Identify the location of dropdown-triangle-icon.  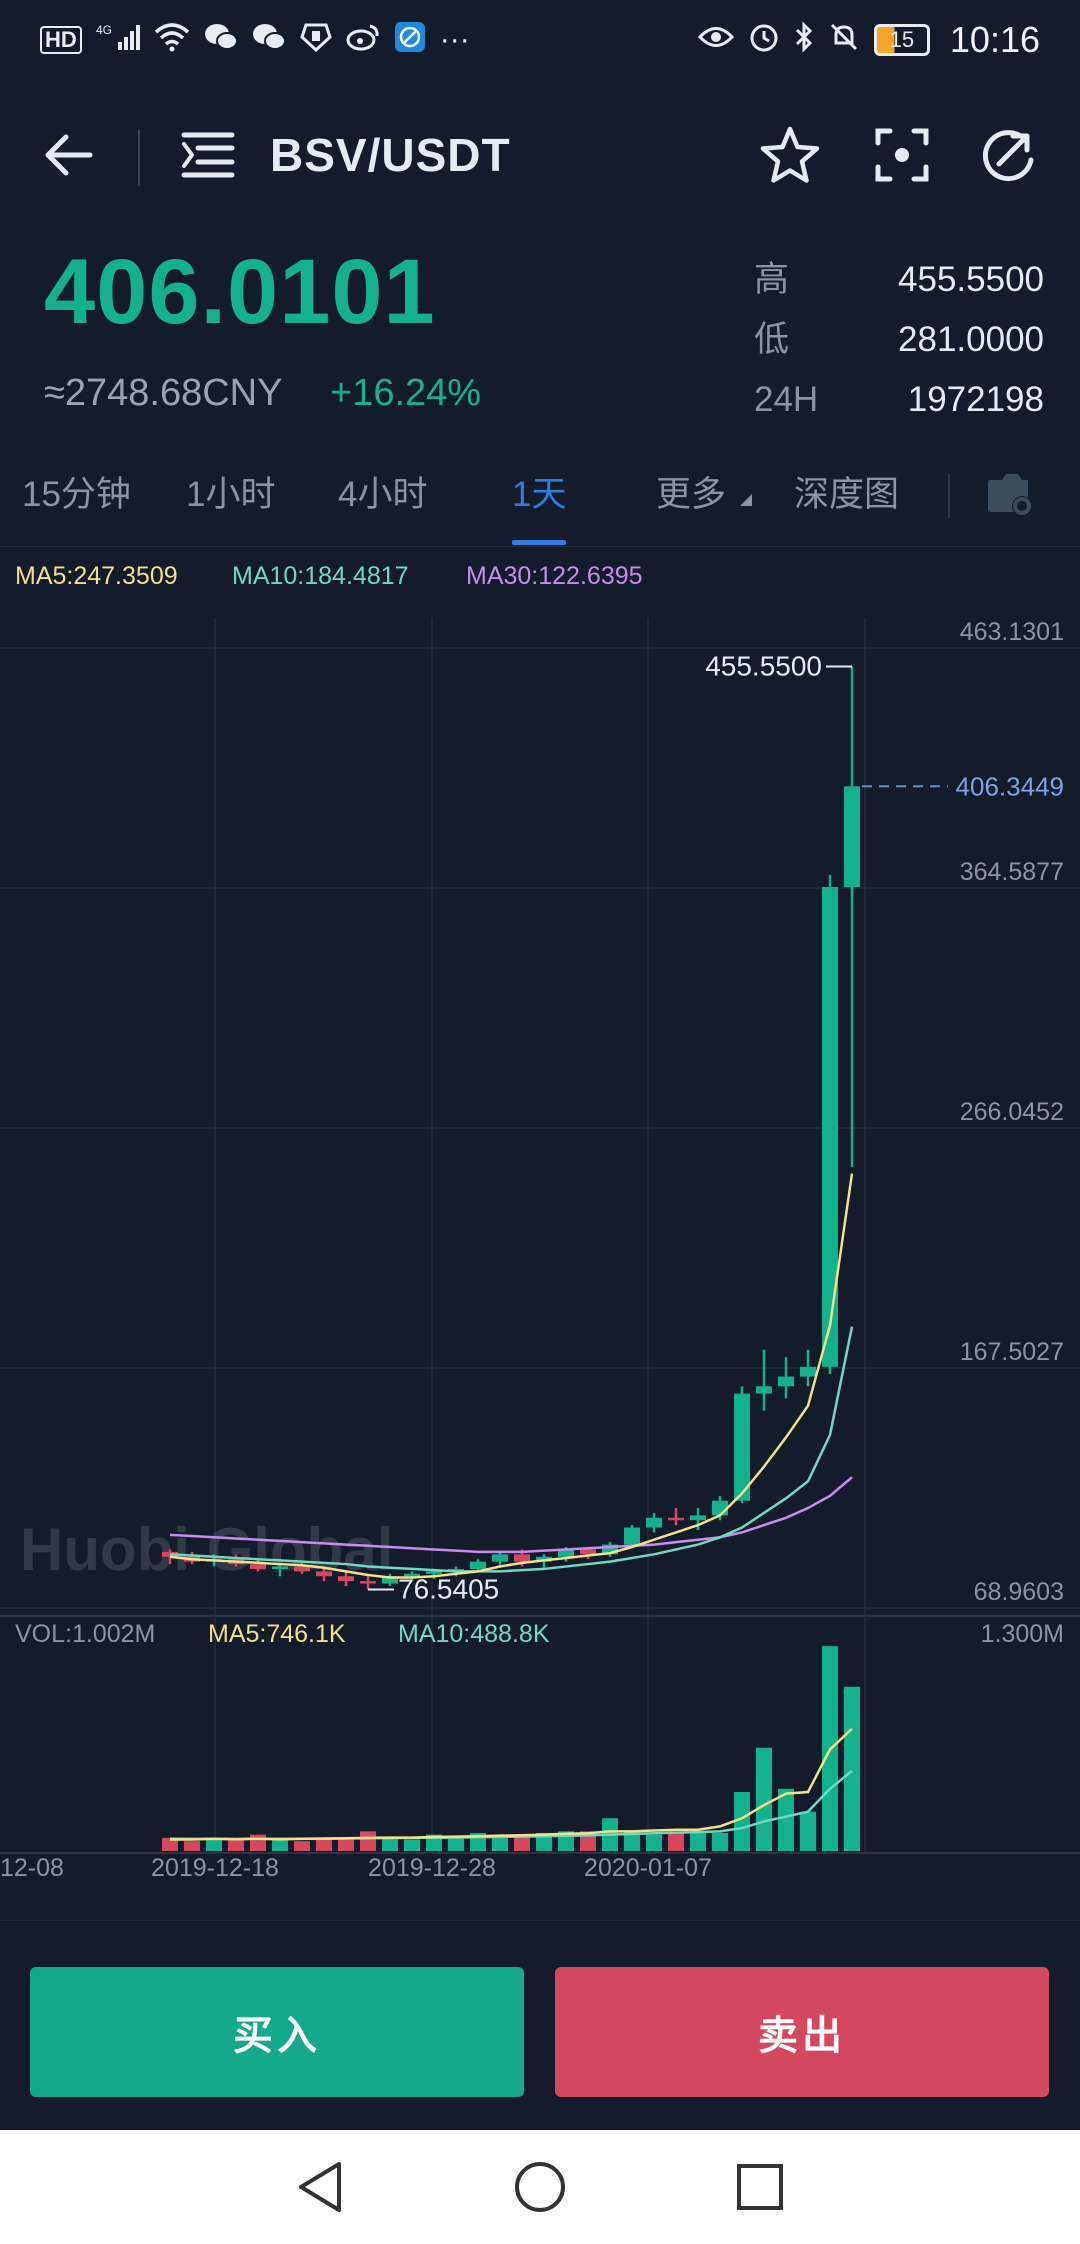
(745, 500).